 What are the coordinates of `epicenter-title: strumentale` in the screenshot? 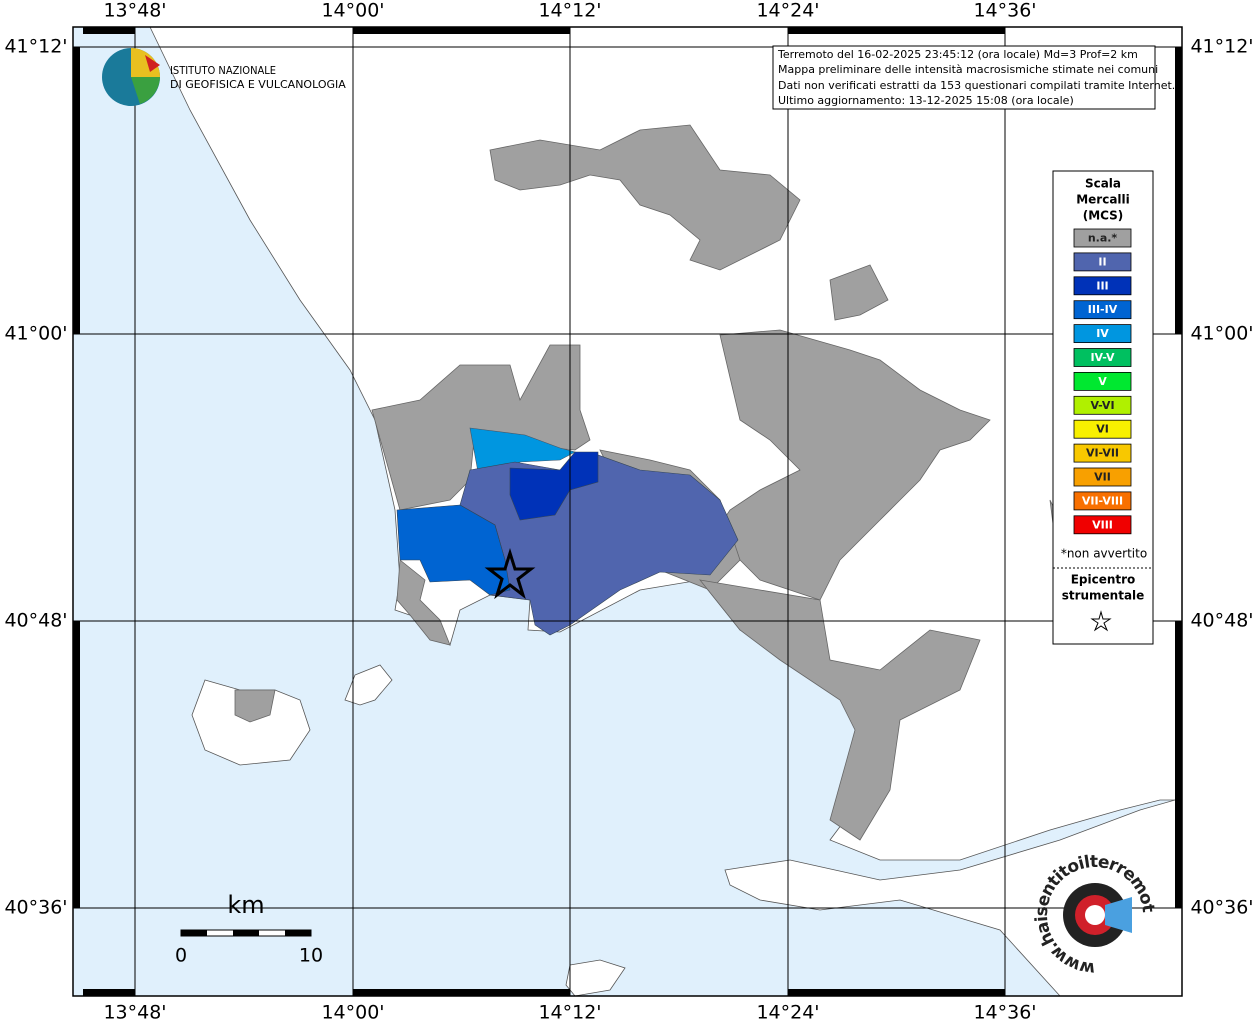 It's located at (1103, 596).